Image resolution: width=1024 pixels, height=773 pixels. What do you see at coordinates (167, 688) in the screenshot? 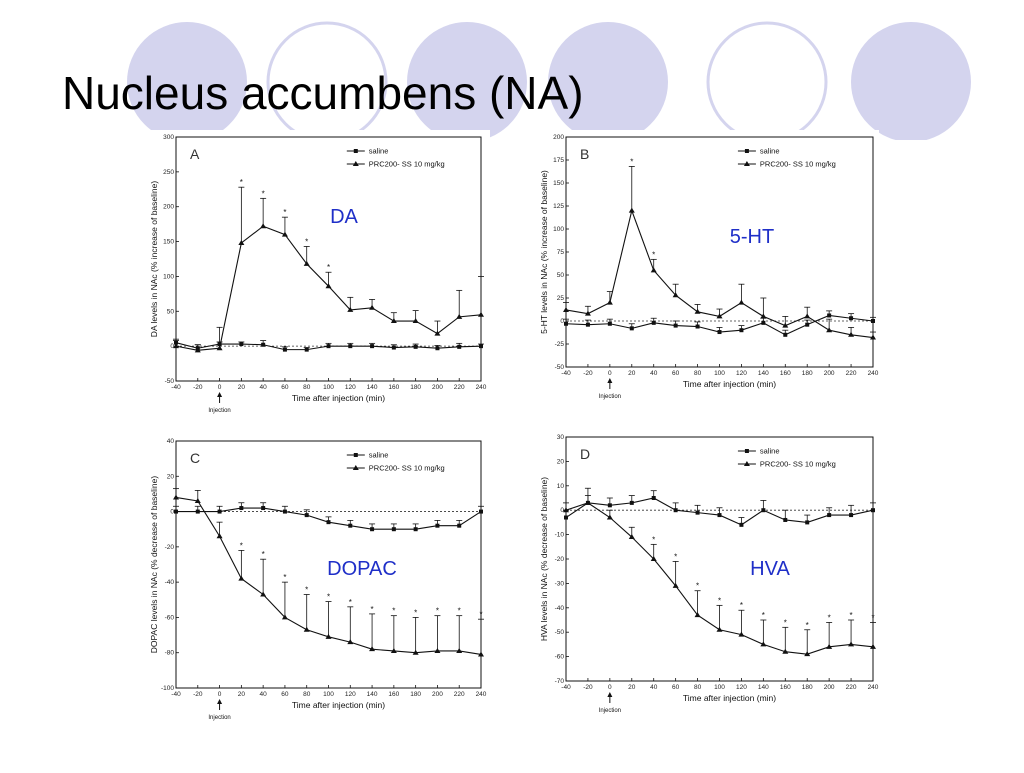
I see `y-tick-label: -100` at bounding box center [167, 688].